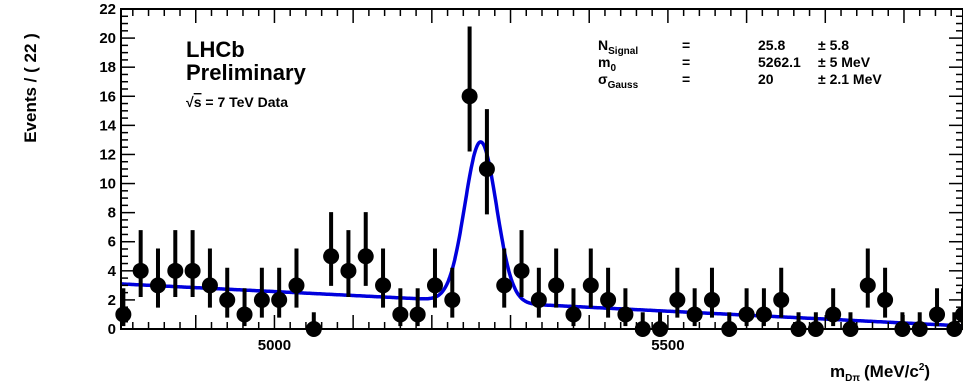 This screenshot has width=963, height=384. What do you see at coordinates (618, 47) in the screenshot?
I see `fit-param-name: NSignal` at bounding box center [618, 47].